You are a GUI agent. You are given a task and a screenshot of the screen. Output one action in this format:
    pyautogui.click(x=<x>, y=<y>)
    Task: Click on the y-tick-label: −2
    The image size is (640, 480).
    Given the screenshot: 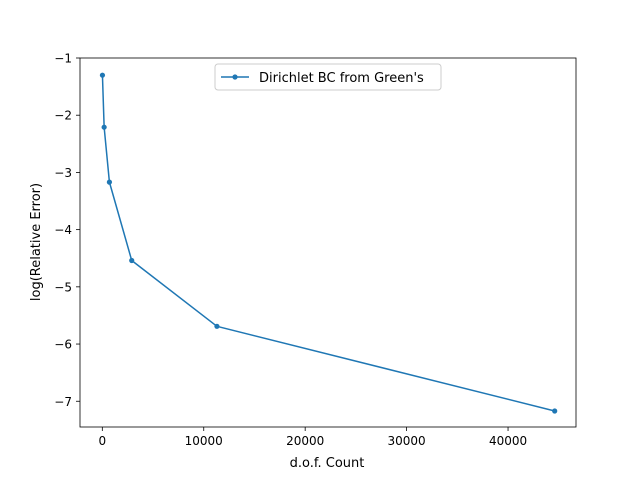 What is the action you would take?
    pyautogui.click(x=63, y=116)
    